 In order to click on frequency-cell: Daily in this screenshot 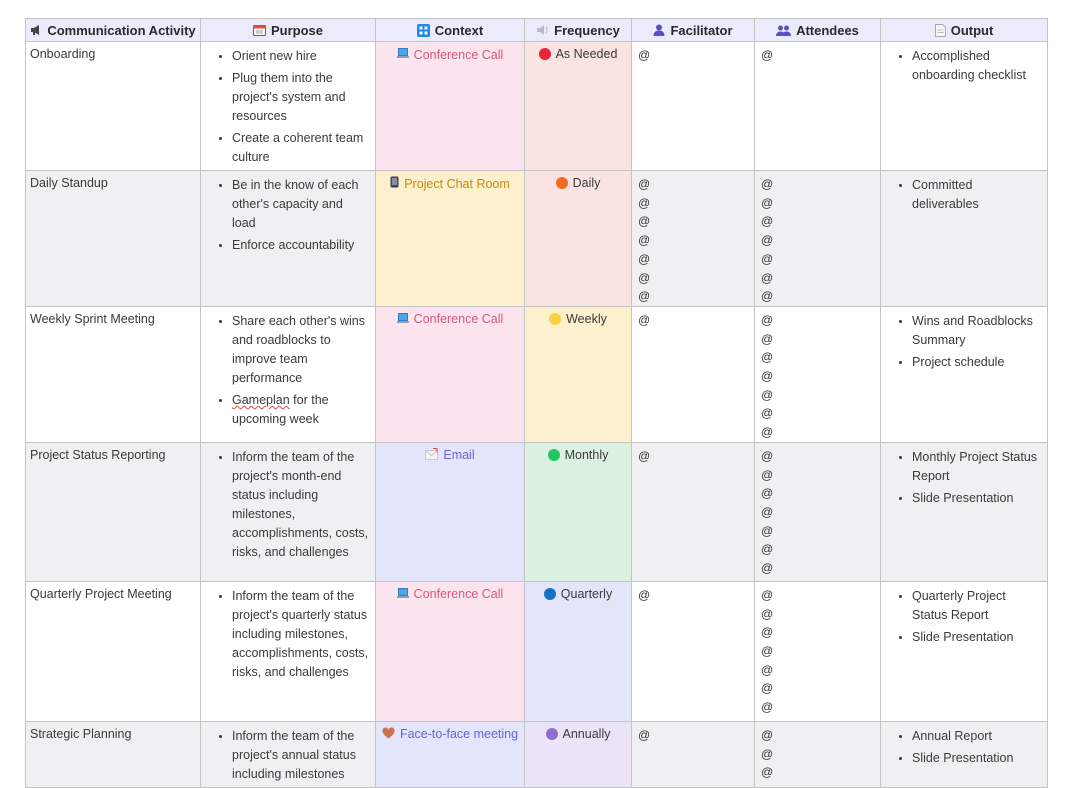, I will do `click(578, 238)`.